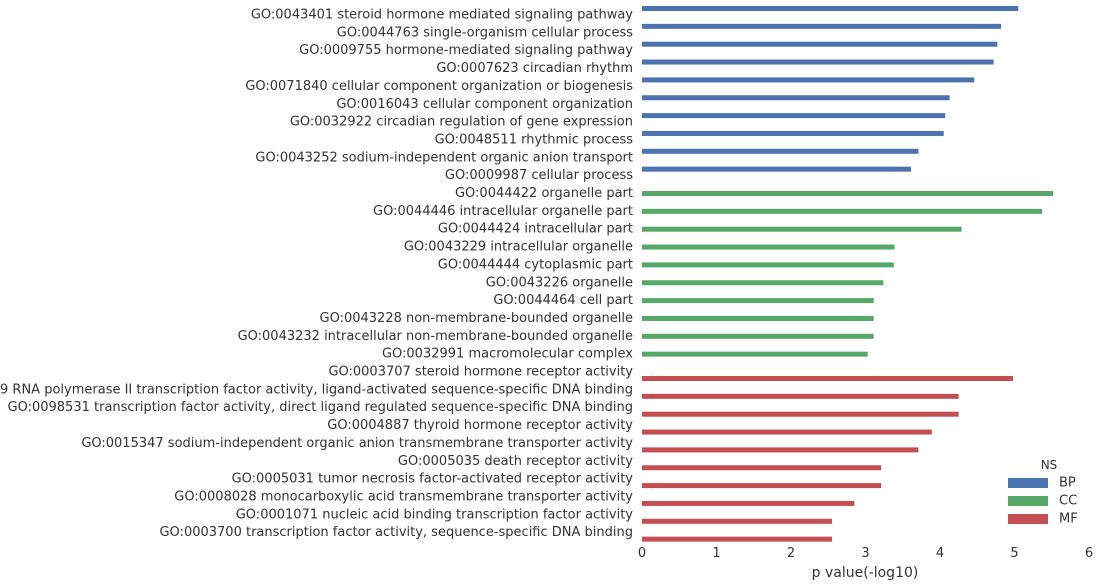  What do you see at coordinates (535, 229) in the screenshot?
I see `category-label: GO:0044424 intracellular part` at bounding box center [535, 229].